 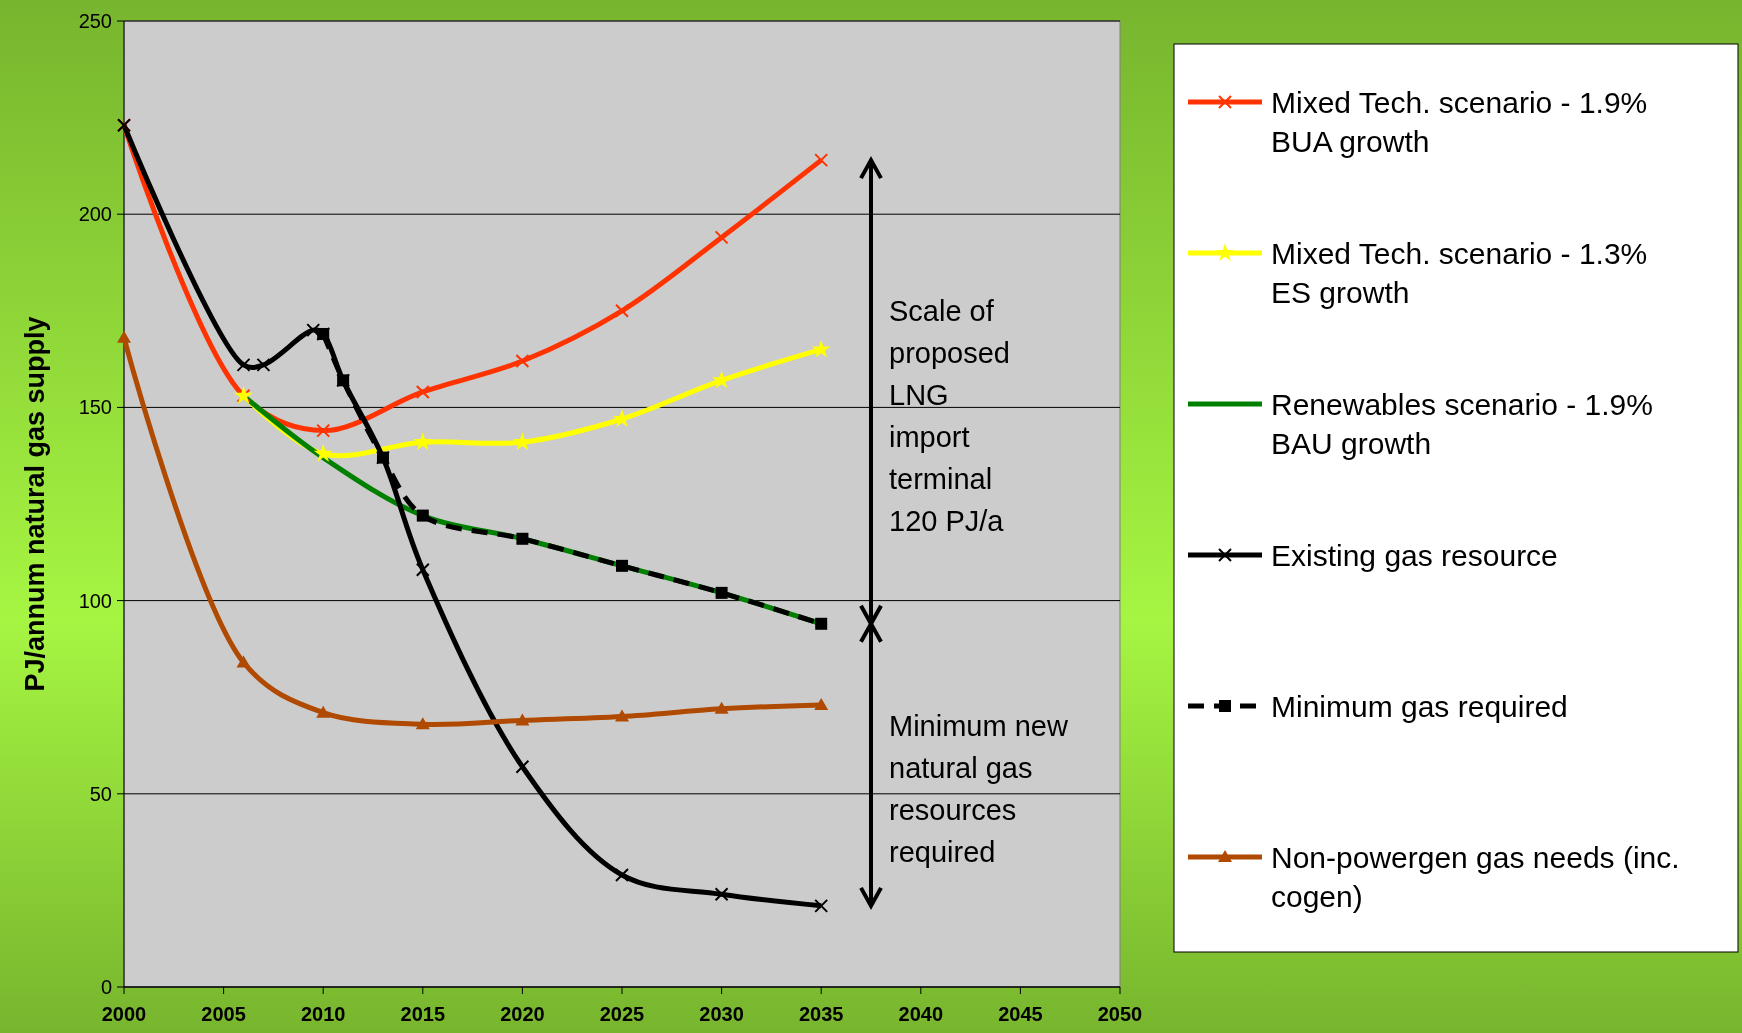 I want to click on legend-label: Renewables scenario - 1.9% BAU growth, so click(x=1462, y=423).